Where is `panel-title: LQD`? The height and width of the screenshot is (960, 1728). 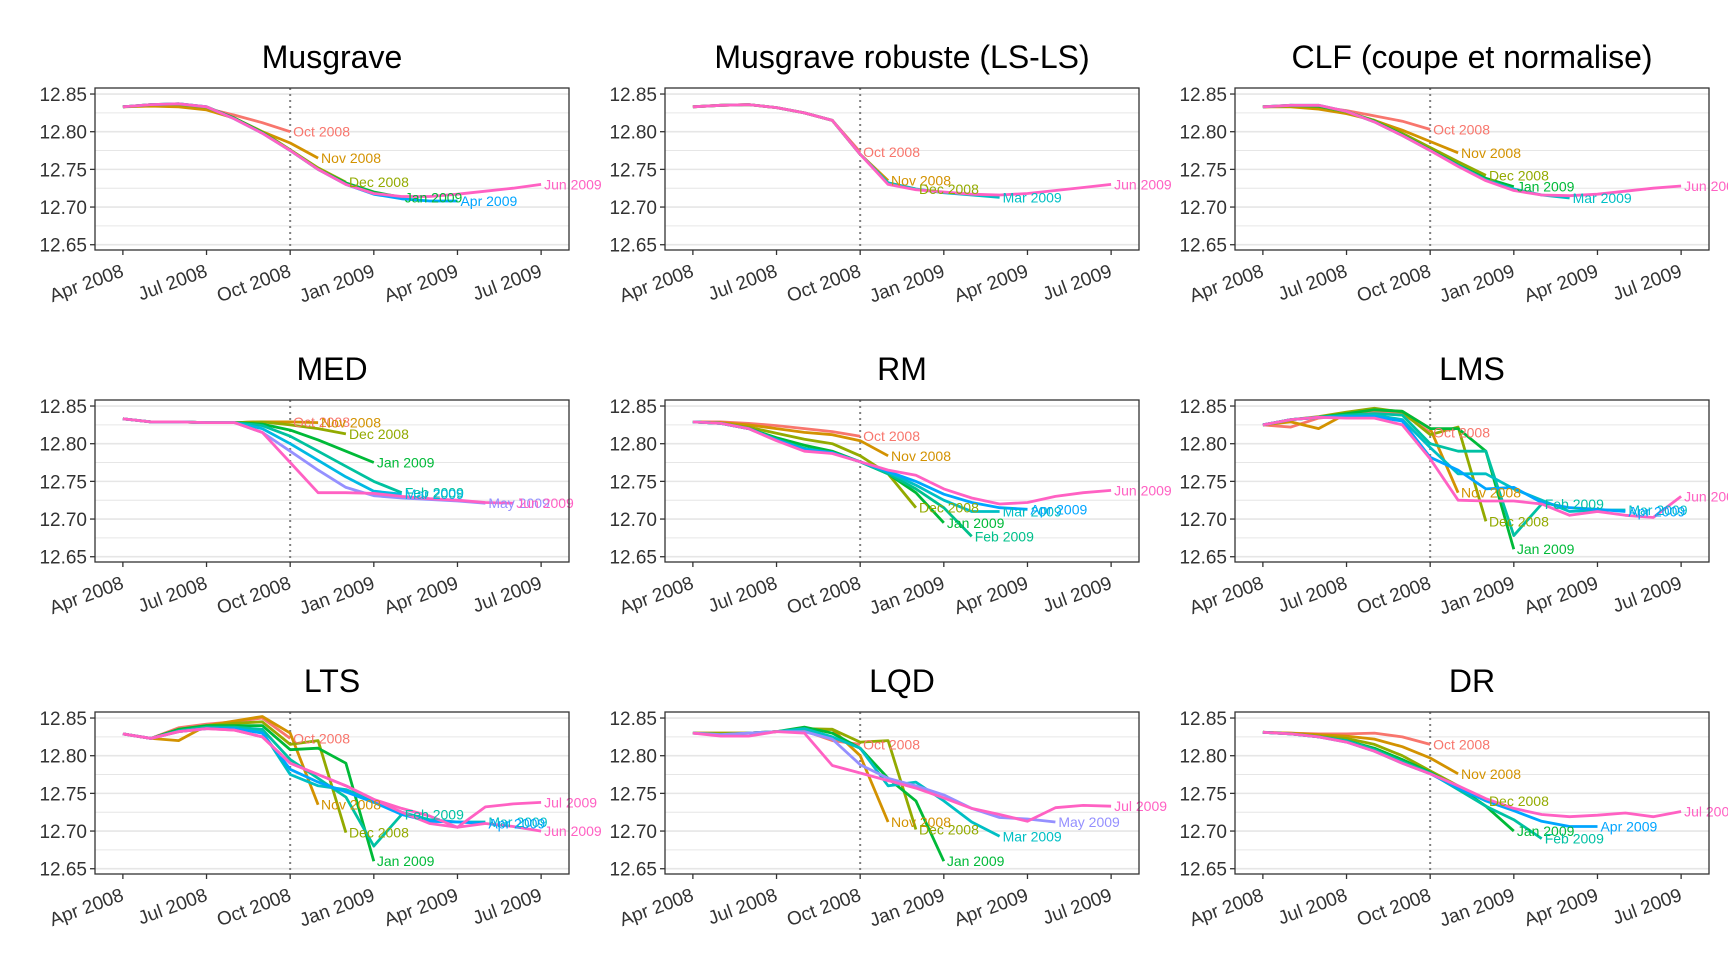 panel-title: LQD is located at coordinates (902, 681).